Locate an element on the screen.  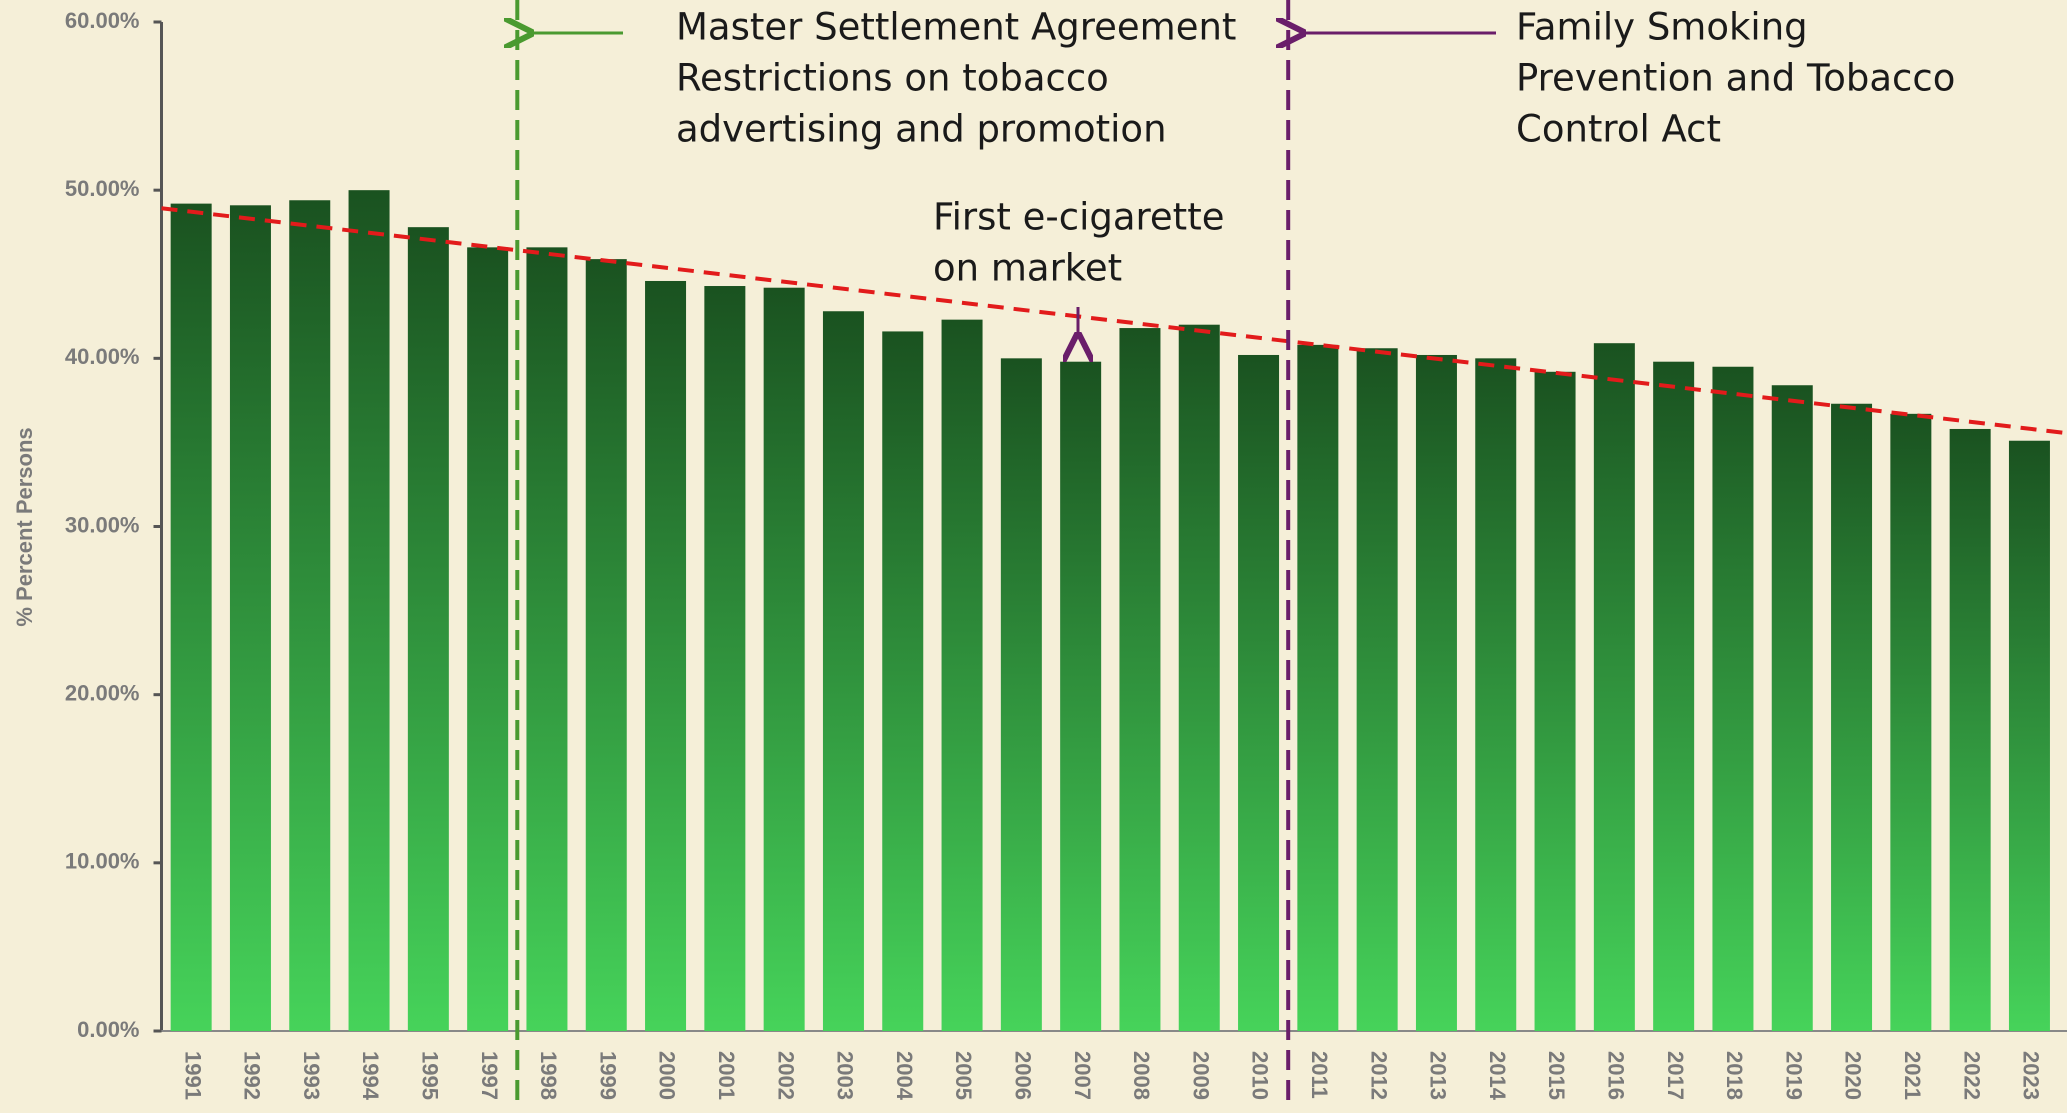
x-tick-label: 2020 is located at coordinates (1853, 1075).